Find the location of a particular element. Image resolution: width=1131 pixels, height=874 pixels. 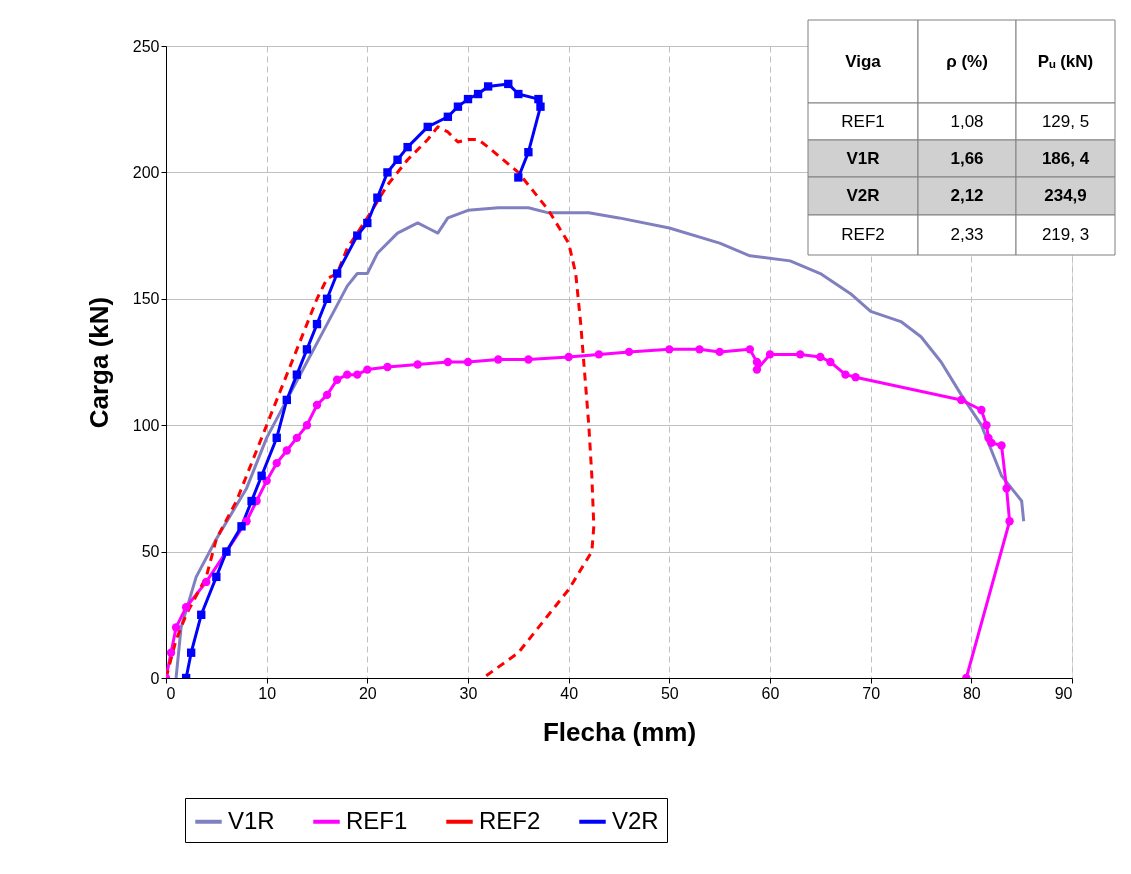

annotation: 1,08 is located at coordinates (967, 121).